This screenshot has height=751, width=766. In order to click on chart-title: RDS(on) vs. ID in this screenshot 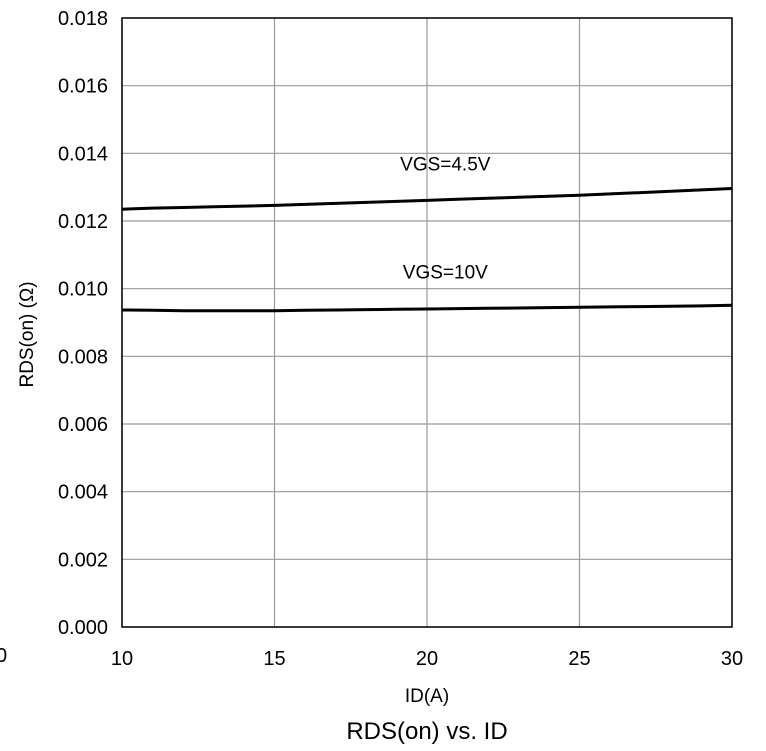, I will do `click(426, 731)`.